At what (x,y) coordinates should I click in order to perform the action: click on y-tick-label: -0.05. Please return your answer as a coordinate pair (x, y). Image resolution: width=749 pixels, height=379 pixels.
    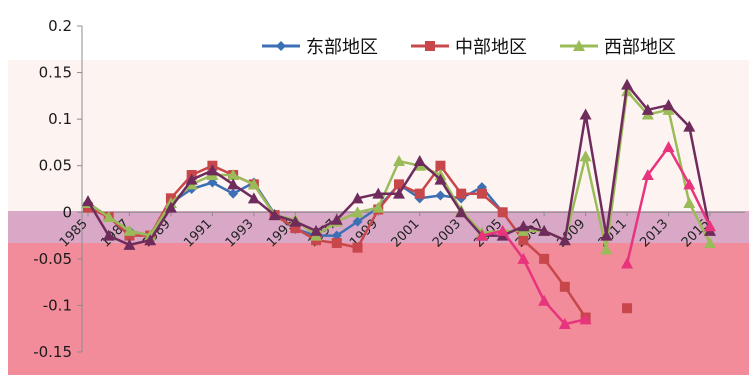
    Looking at the image, I should click on (52, 259).